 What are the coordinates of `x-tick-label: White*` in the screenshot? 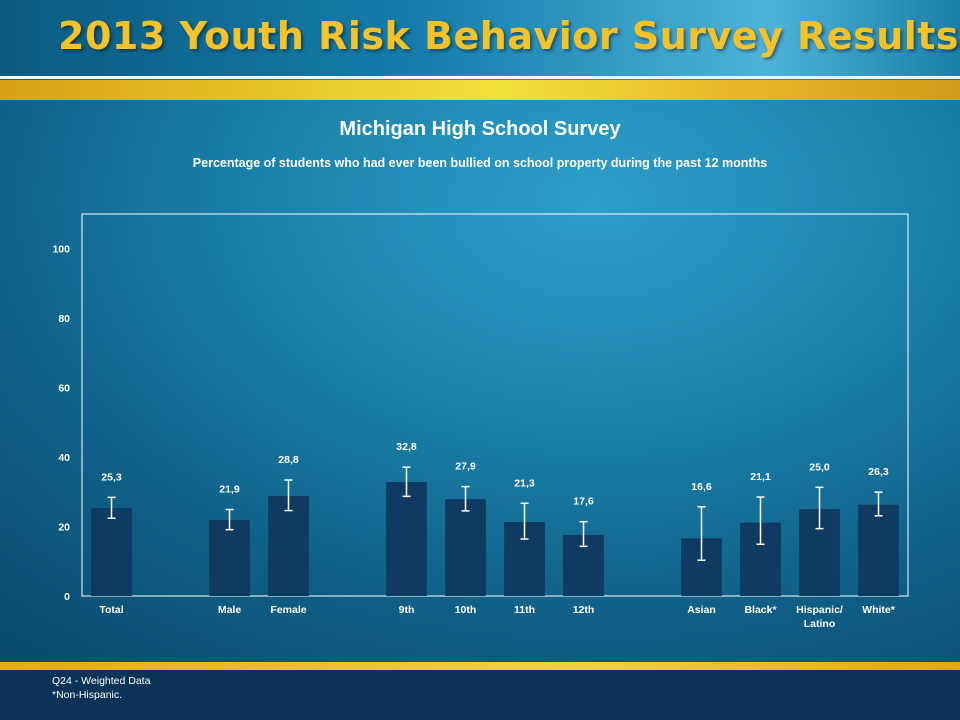 It's located at (879, 610).